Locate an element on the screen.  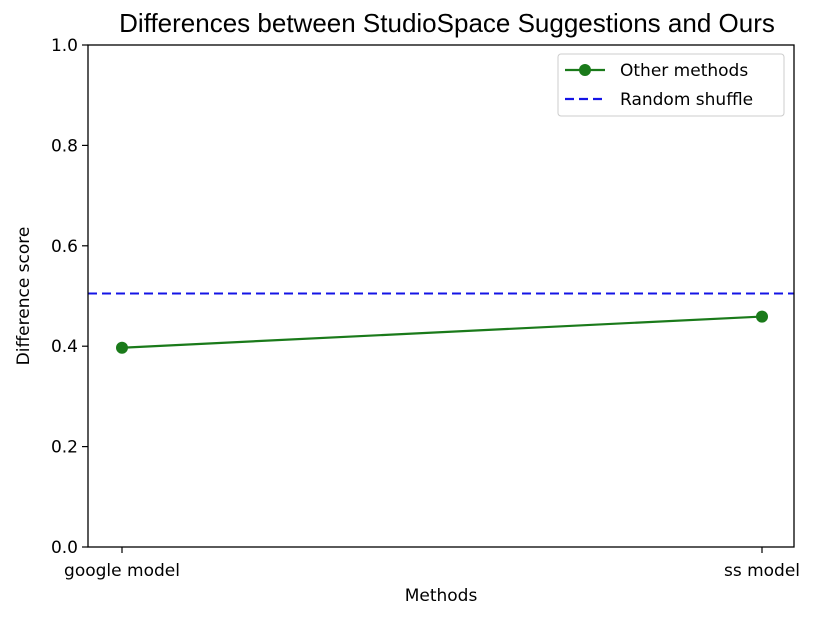
y-tick-label: 0.8 is located at coordinates (64, 146).